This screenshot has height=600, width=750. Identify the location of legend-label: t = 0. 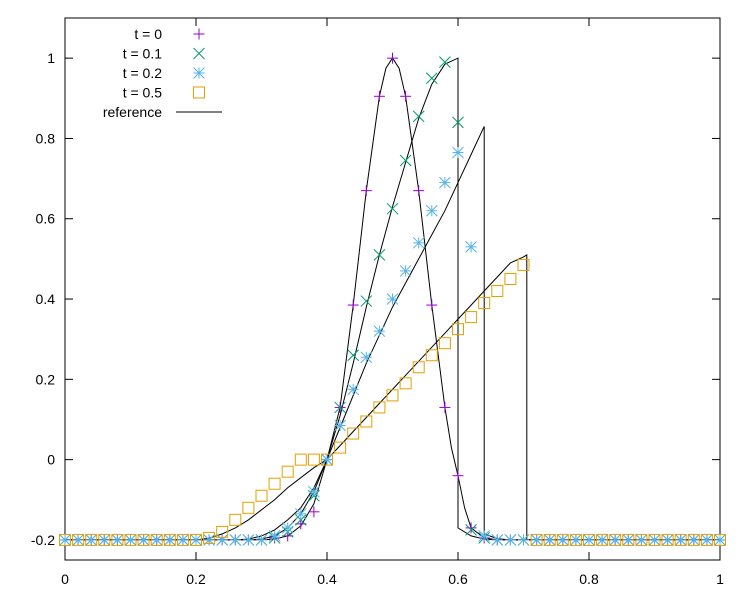
(148, 34).